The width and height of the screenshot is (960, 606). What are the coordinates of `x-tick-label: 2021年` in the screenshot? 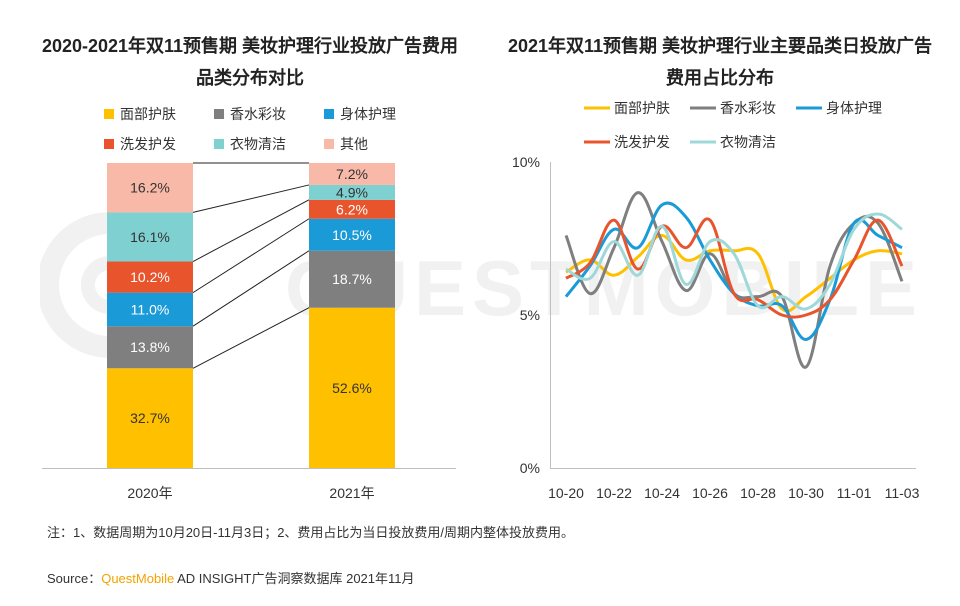 It's located at (351, 493).